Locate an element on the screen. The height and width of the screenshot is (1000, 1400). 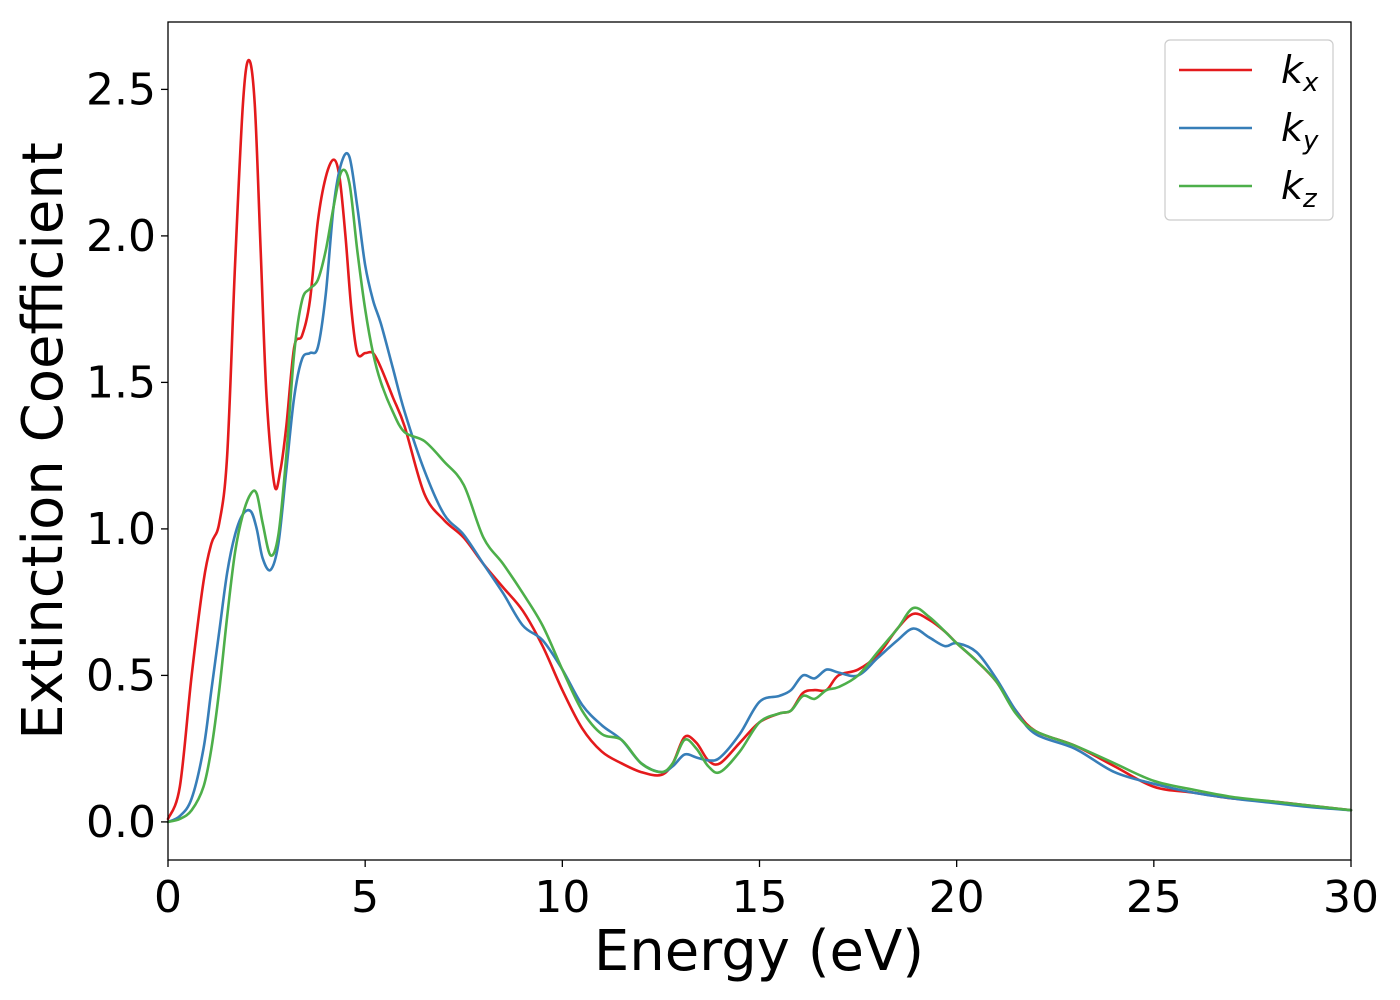
x-tick-label: 0 is located at coordinates (168, 897).